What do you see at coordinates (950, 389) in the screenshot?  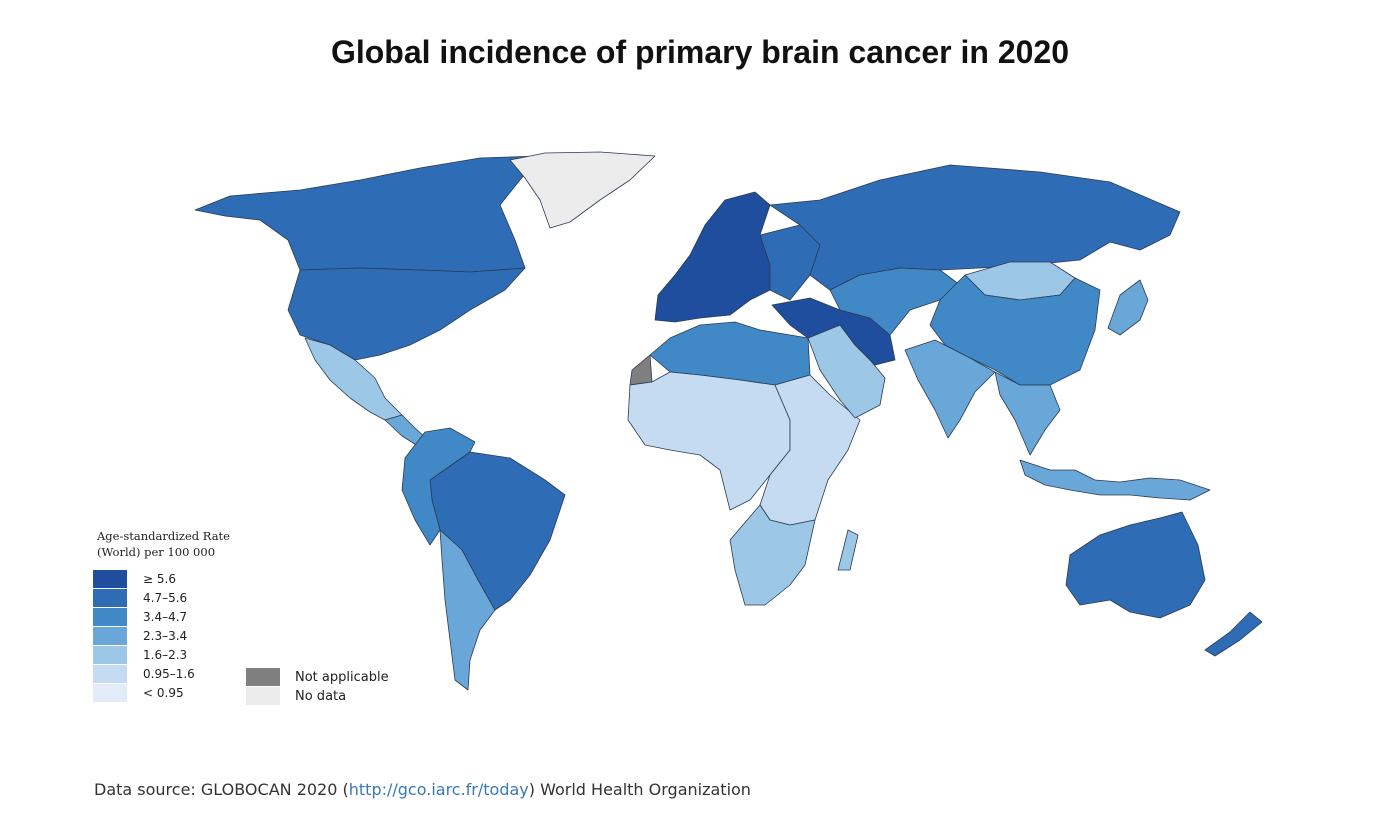 I see `region-india` at bounding box center [950, 389].